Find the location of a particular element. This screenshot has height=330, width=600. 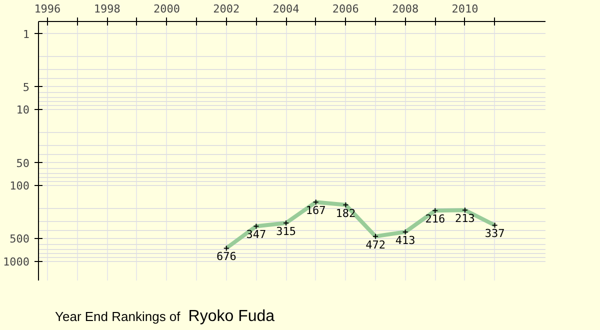

data-label: 413 is located at coordinates (405, 240).